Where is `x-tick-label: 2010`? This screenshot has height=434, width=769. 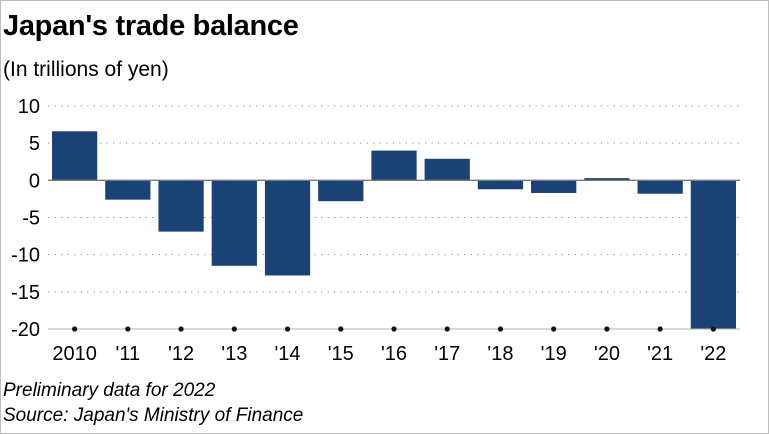 x-tick-label: 2010 is located at coordinates (74, 354).